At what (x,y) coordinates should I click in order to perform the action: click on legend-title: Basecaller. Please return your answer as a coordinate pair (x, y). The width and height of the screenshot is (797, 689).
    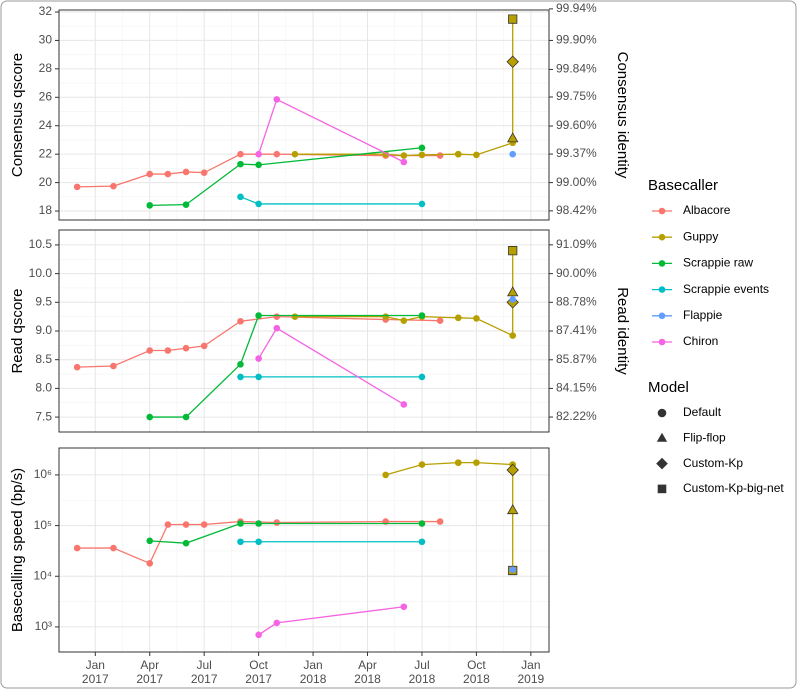
    Looking at the image, I should click on (683, 185).